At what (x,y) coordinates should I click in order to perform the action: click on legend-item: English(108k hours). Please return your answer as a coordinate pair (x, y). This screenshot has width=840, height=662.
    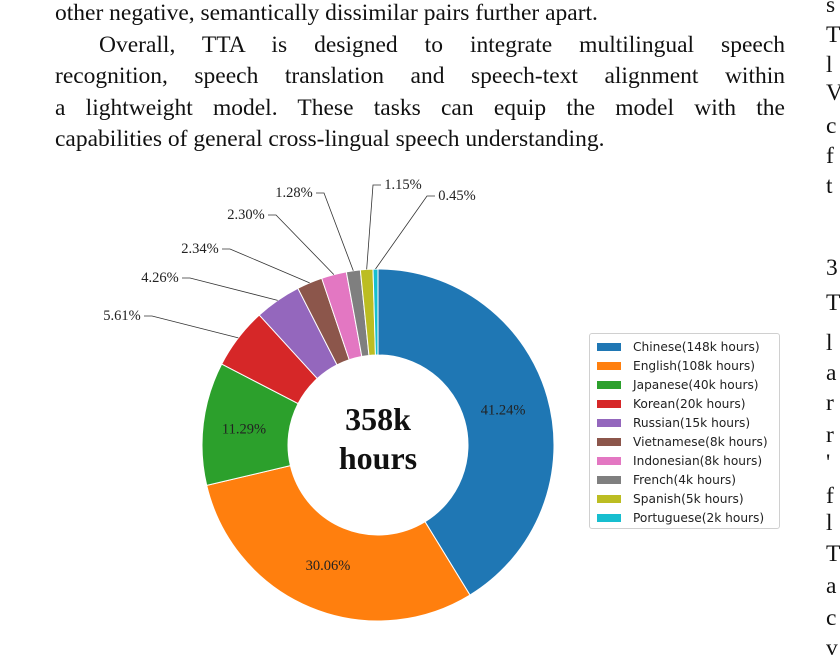
    Looking at the image, I should click on (684, 365).